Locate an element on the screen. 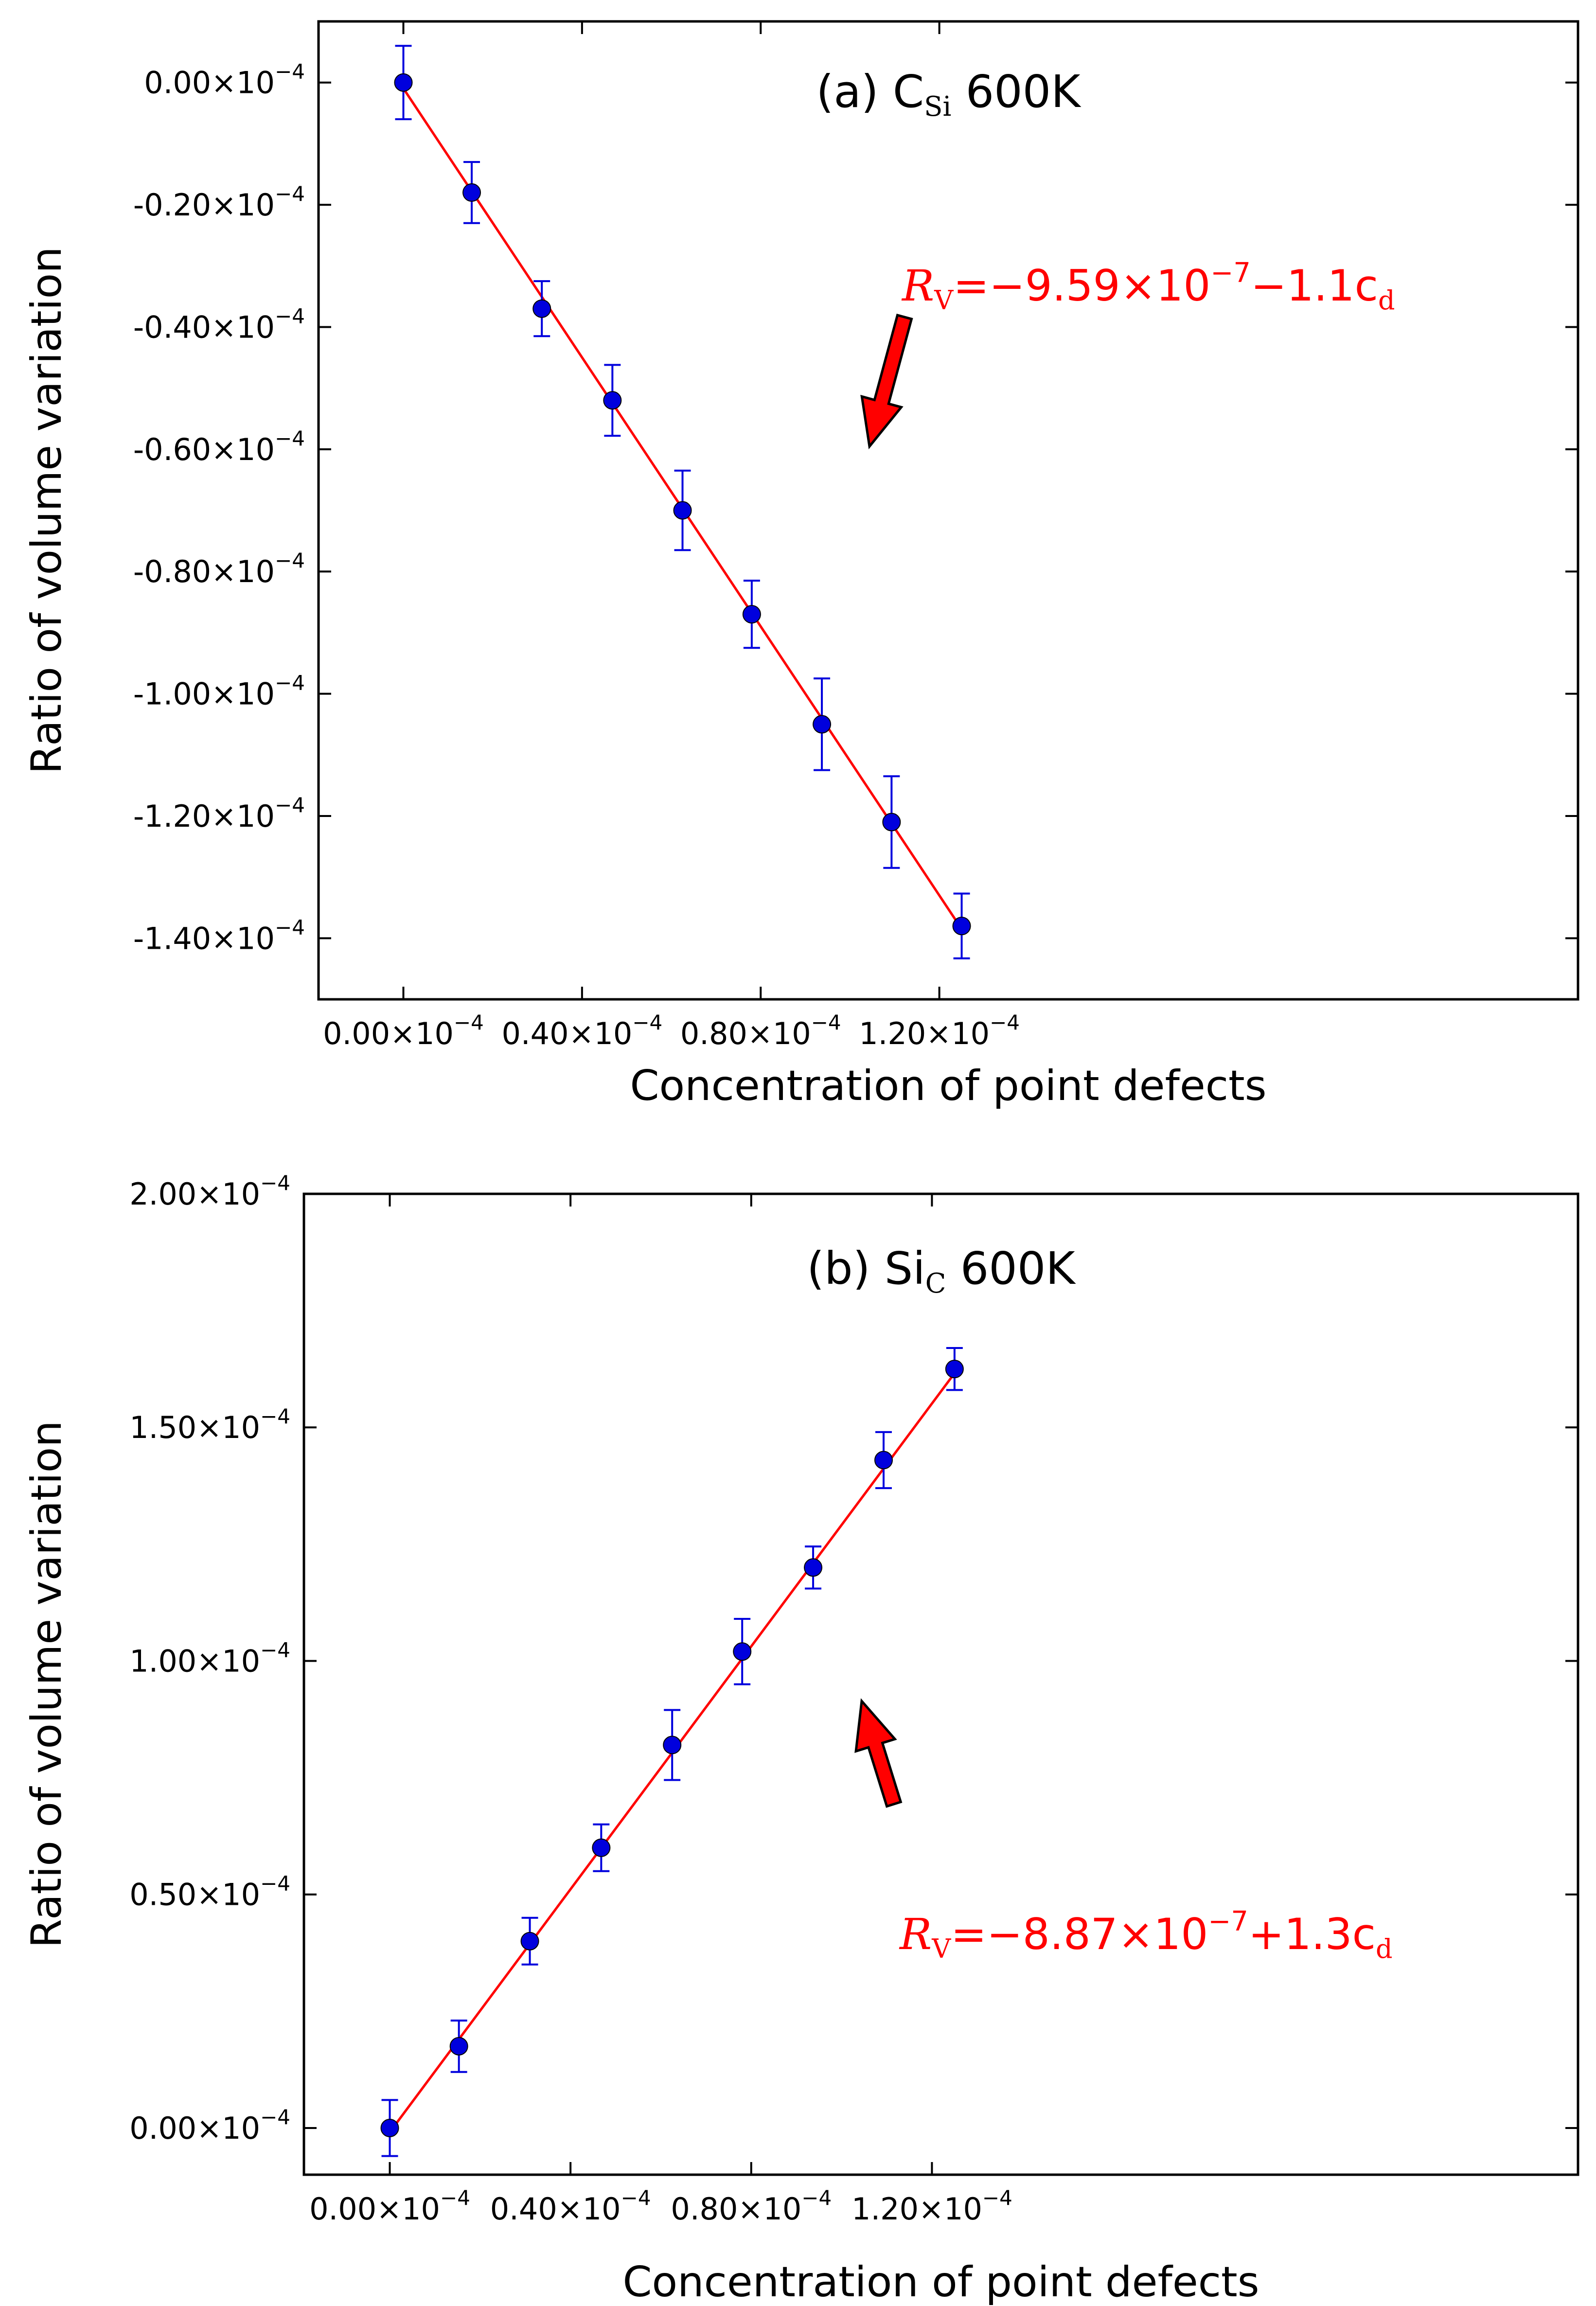 The image size is (1596, 2306). fit-equation: RV=−9.59×10−7−1.1cd is located at coordinates (1148, 287).